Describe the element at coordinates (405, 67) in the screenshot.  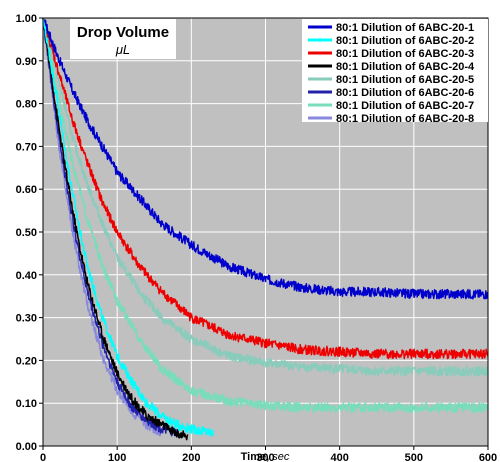
I see `legend-label: 80:1 Dilution of 6ABC-20-4` at that location.